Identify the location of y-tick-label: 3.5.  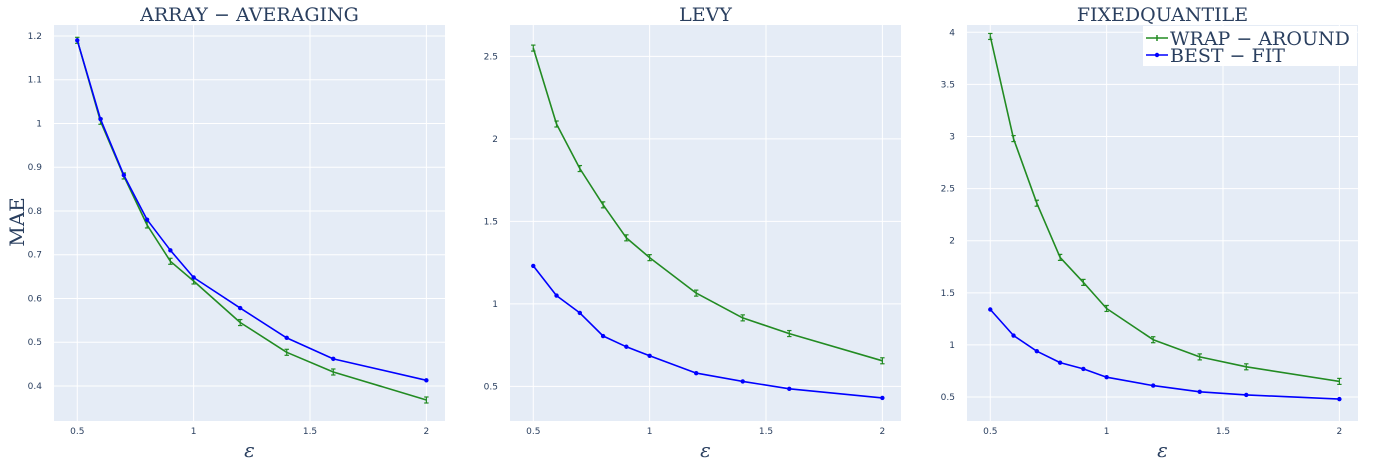
(948, 85).